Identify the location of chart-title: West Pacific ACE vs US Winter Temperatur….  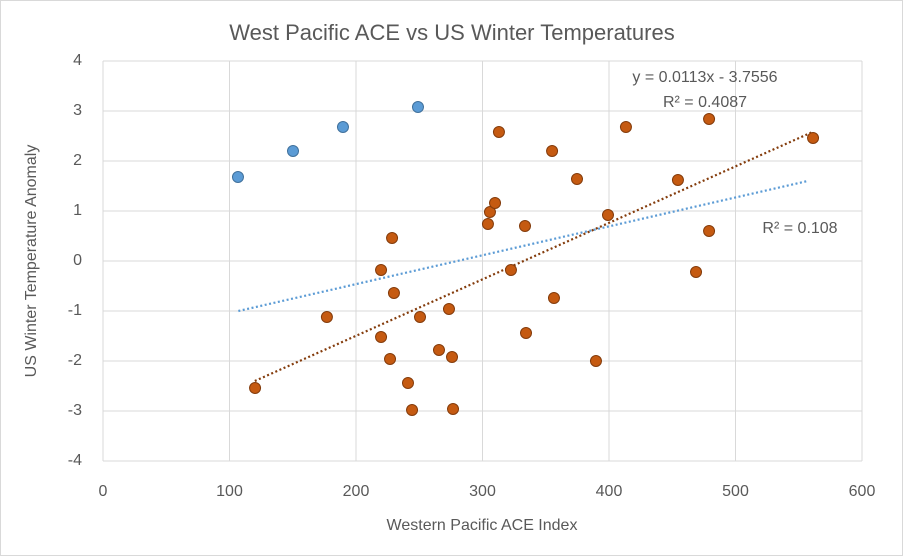
(451, 32).